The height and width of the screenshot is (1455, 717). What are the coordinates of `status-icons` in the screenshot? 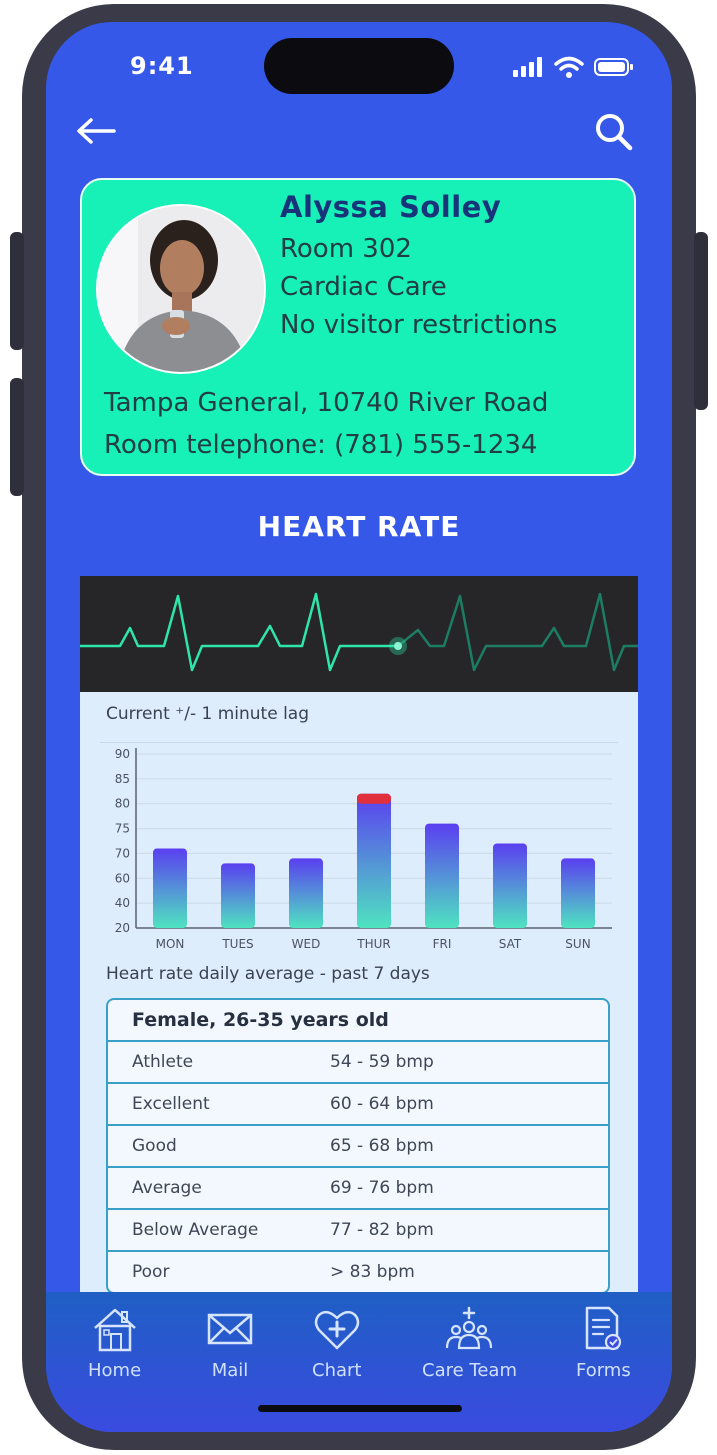 It's located at (573, 67).